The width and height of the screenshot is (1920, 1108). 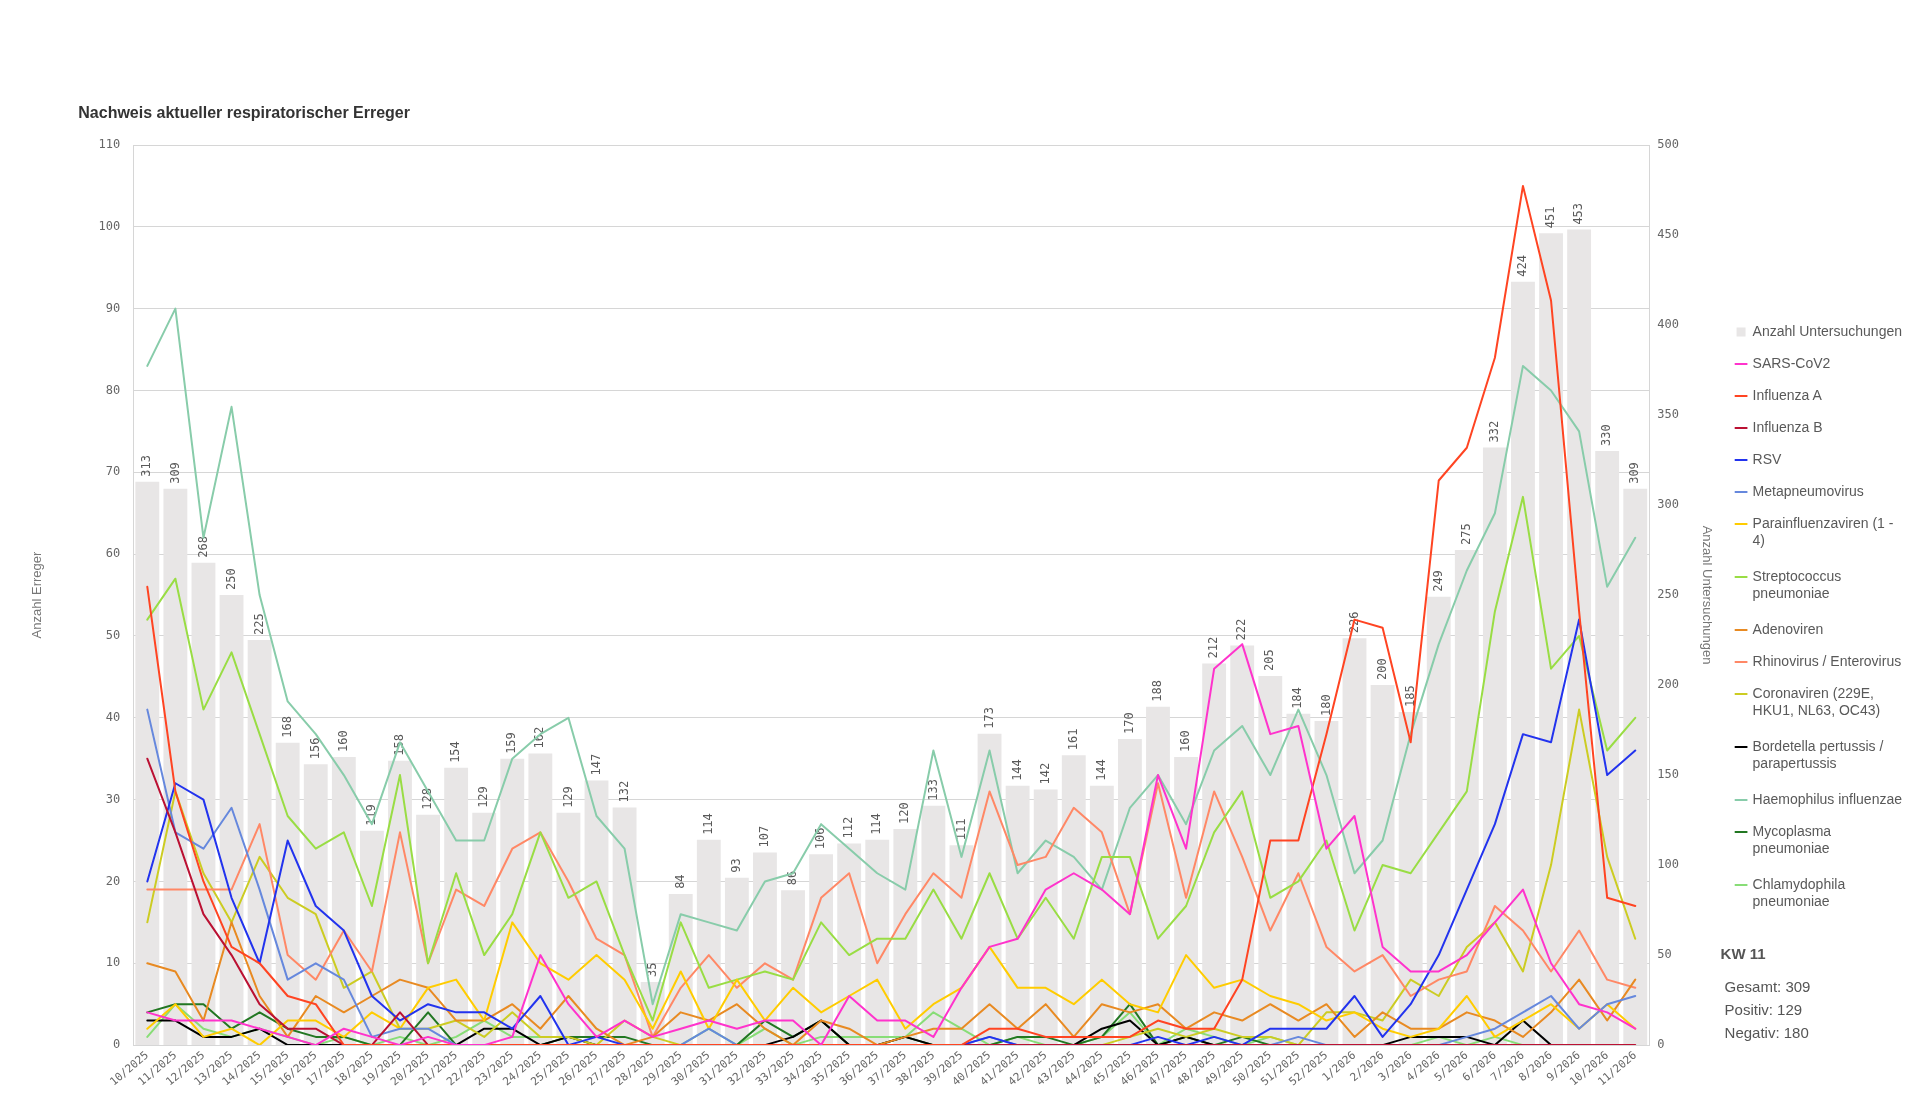 I want to click on y-tick-label: 40, so click(x=113, y=716).